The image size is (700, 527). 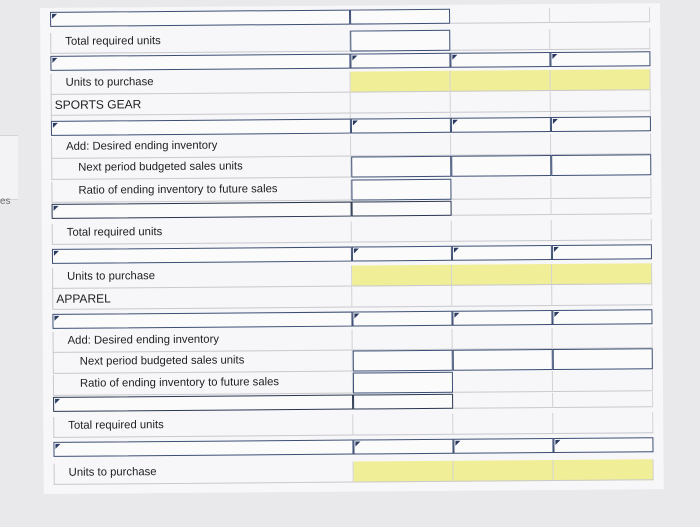 I want to click on label-cell: Total required units, so click(x=201, y=233).